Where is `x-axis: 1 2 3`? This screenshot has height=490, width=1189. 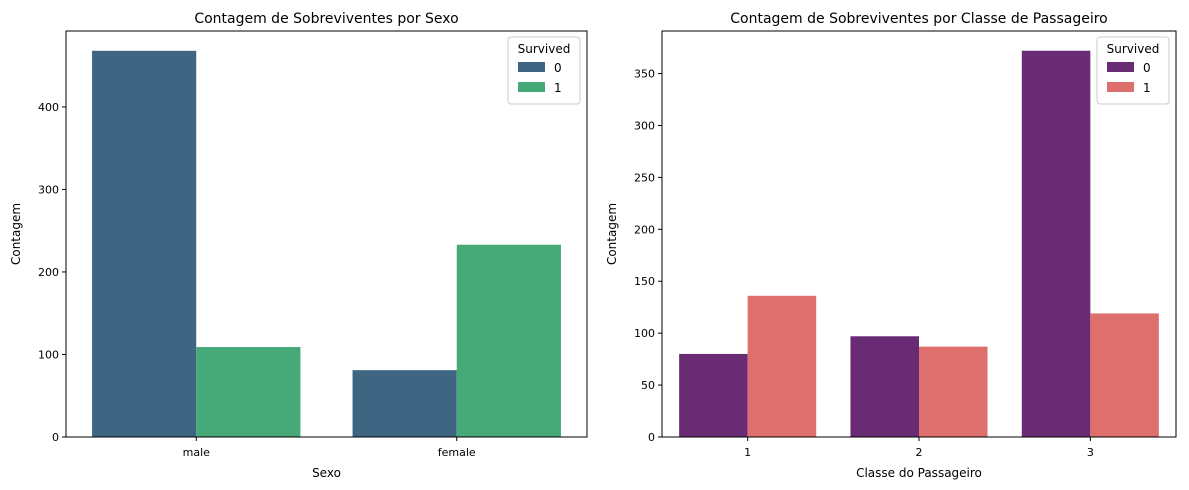
x-axis: 1 2 3 is located at coordinates (919, 448).